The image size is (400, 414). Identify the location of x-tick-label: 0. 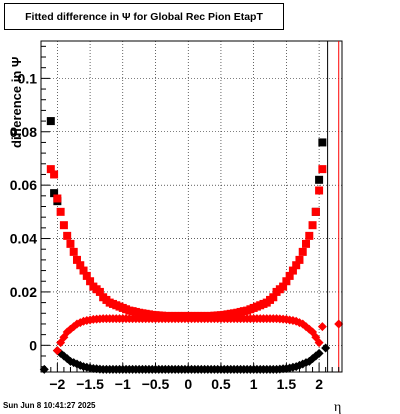
(188, 384).